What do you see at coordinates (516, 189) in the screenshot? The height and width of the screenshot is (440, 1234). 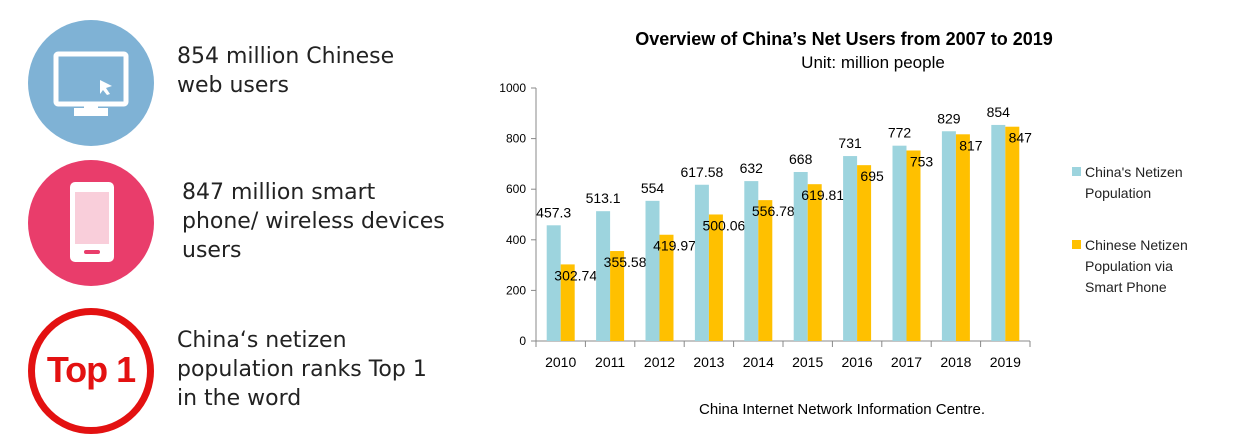 I see `y-tick-label: 600` at bounding box center [516, 189].